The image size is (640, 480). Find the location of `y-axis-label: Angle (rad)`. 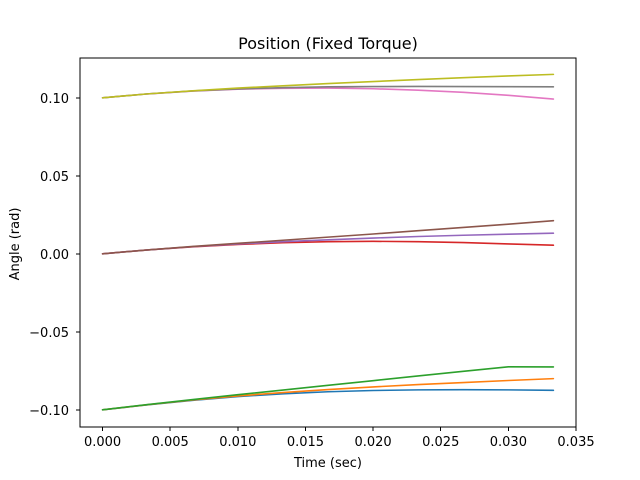

y-axis-label: Angle (rad) is located at coordinates (15, 244).